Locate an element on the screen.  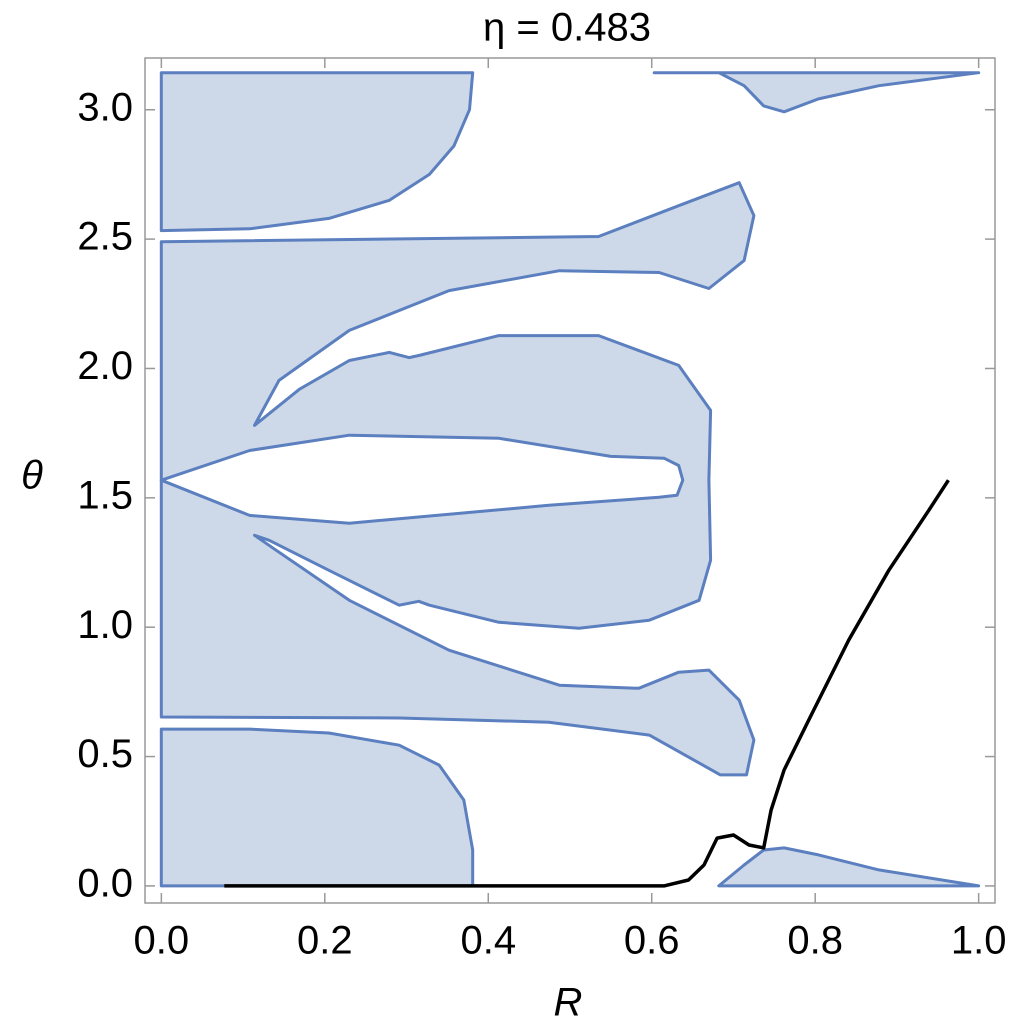
x-tick-label: 1.0 is located at coordinates (979, 941).